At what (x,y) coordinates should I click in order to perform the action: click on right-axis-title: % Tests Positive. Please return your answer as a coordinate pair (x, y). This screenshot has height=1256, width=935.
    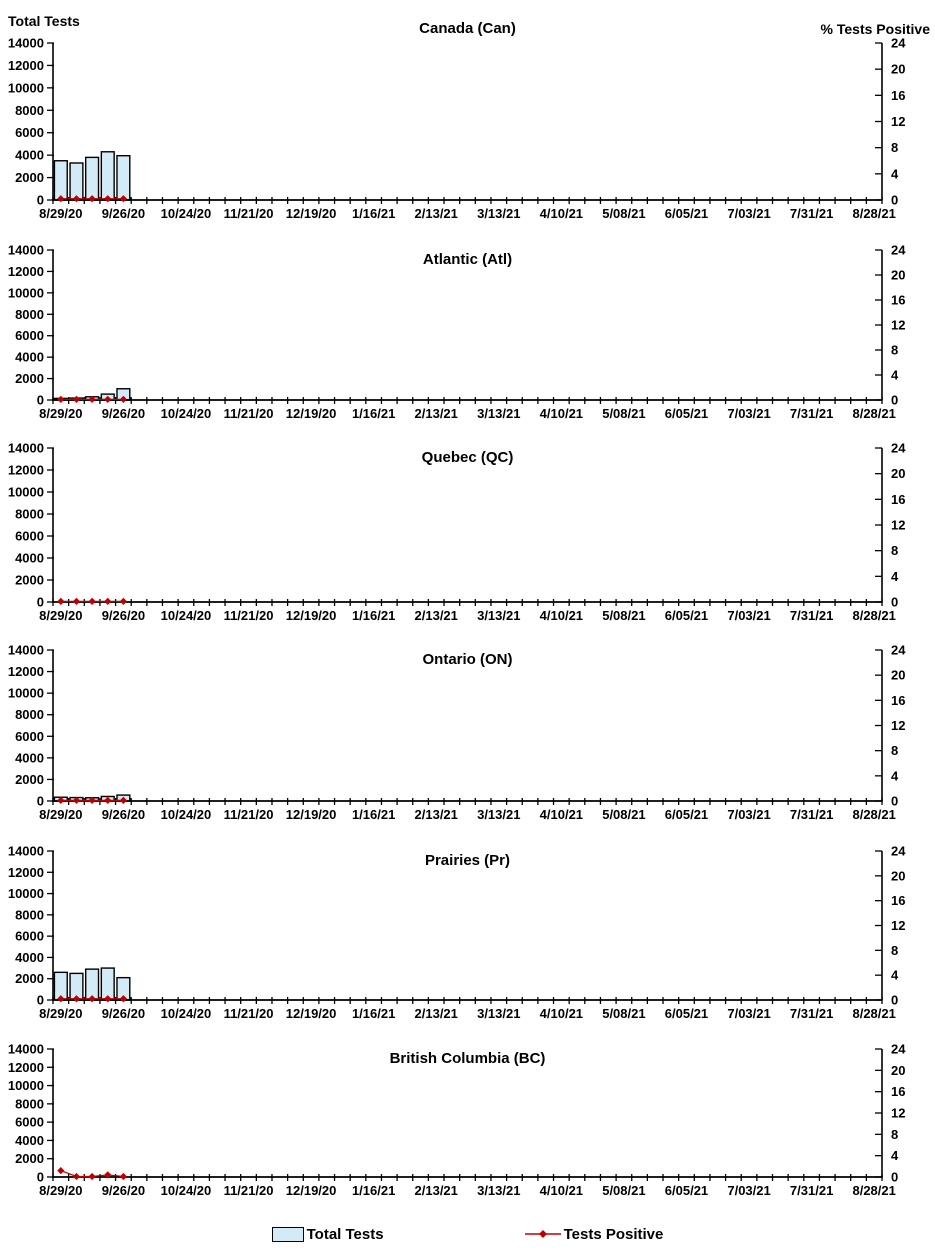
    Looking at the image, I should click on (876, 29).